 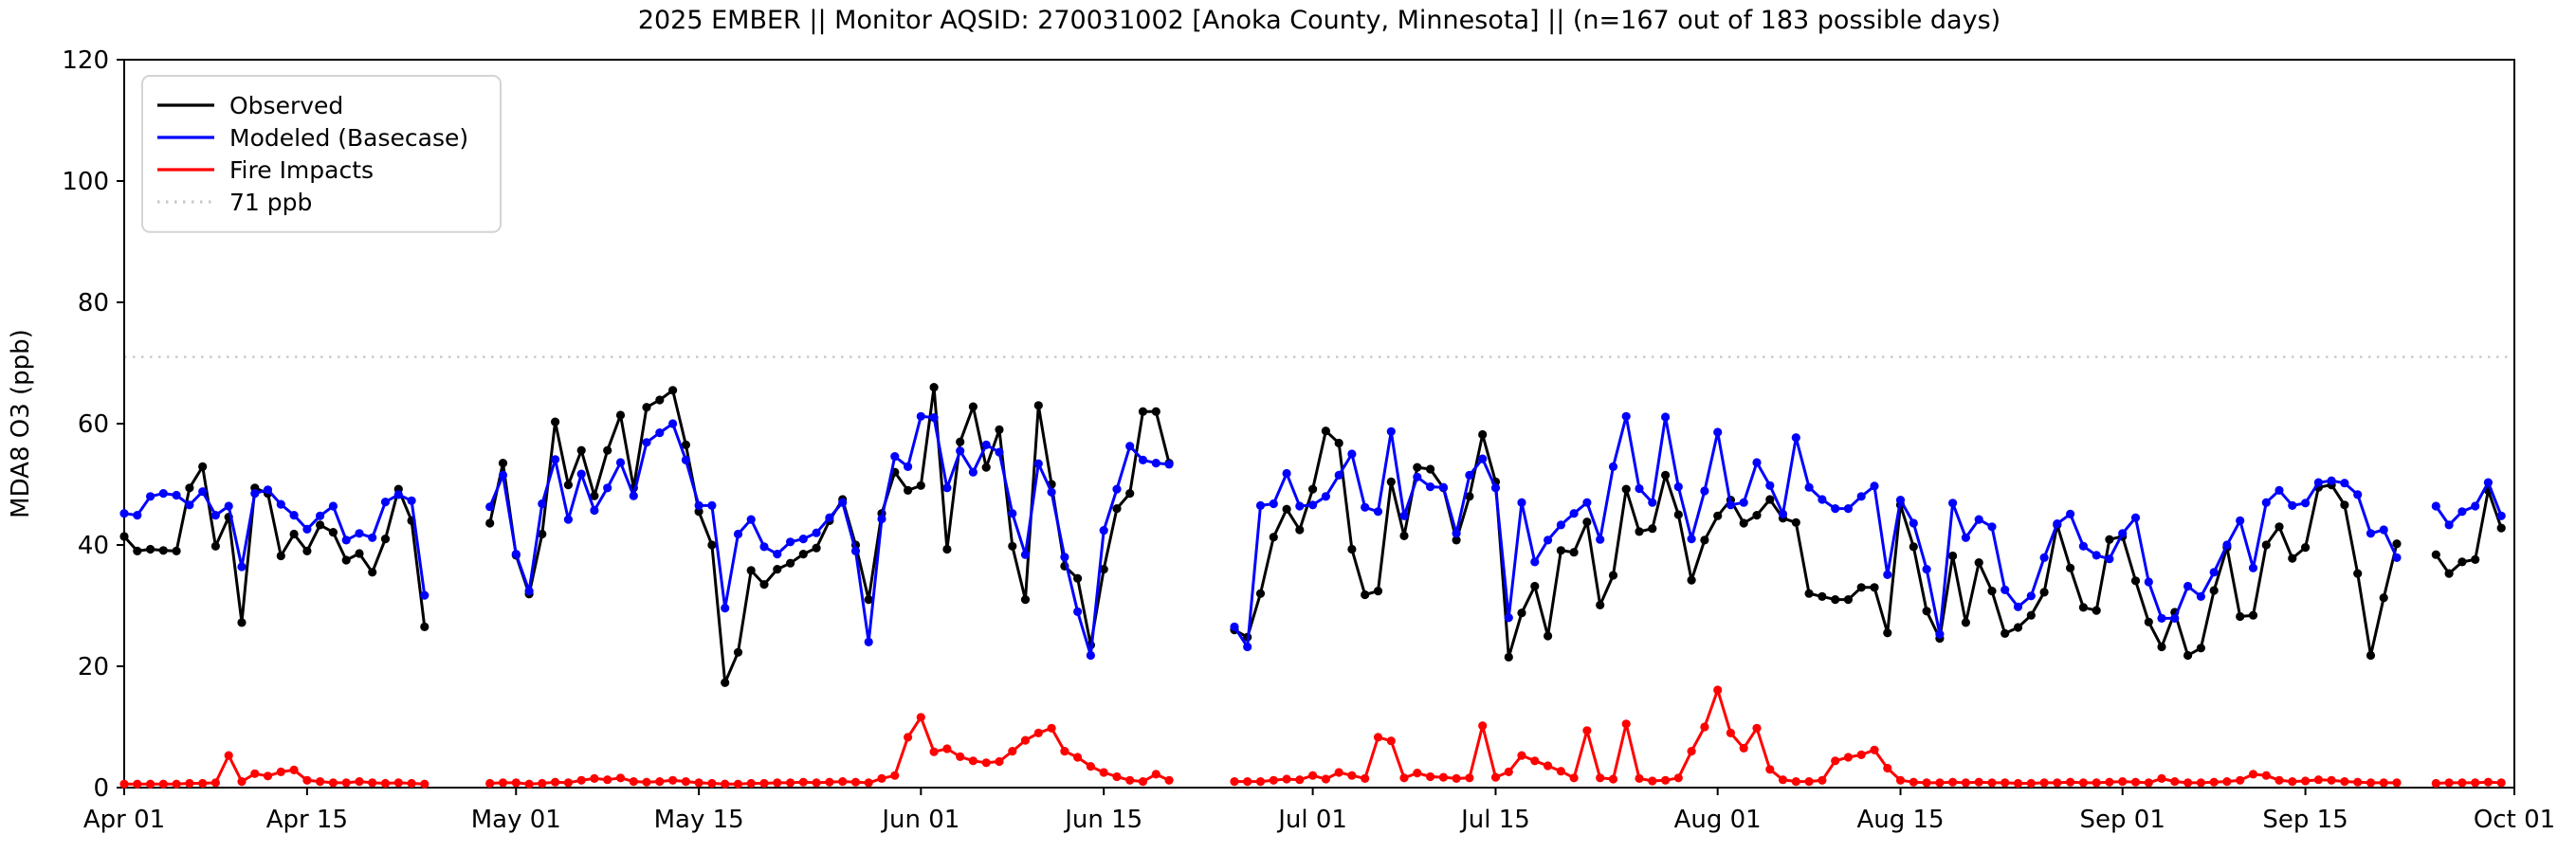 What do you see at coordinates (270, 202) in the screenshot?
I see `legend-label: 71 ppb` at bounding box center [270, 202].